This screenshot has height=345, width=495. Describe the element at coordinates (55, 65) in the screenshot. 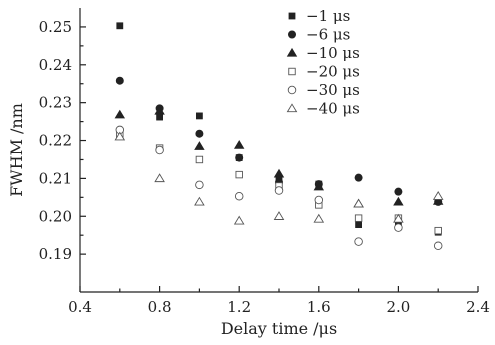

I see `y-tick-label: 0.24` at that location.